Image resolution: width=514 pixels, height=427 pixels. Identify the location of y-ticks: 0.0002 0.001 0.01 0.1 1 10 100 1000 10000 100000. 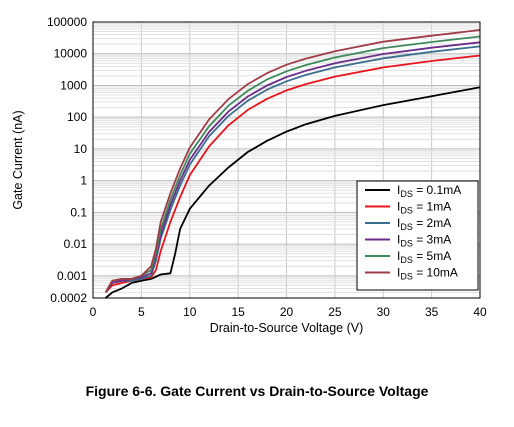
(67, 160).